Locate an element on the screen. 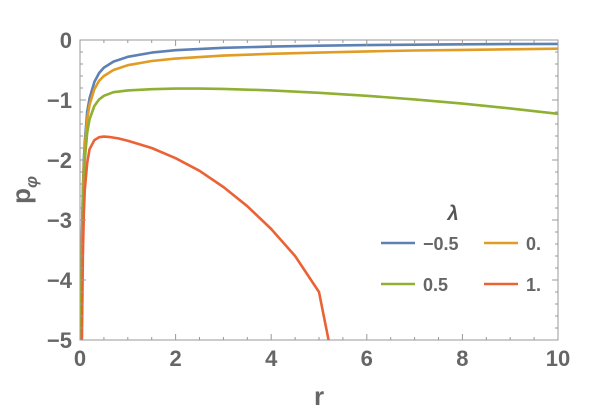 This screenshot has height=417, width=600. y-tick-label: −4 is located at coordinates (60, 280).